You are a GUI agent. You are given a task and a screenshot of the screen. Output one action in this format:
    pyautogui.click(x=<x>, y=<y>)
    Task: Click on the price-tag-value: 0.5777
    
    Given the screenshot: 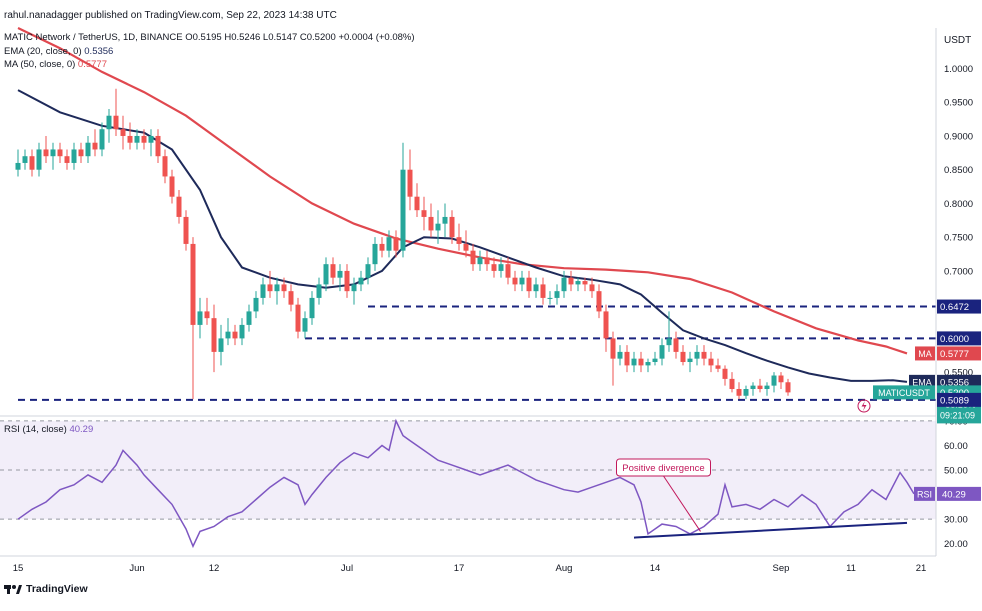 What is the action you would take?
    pyautogui.click(x=954, y=354)
    